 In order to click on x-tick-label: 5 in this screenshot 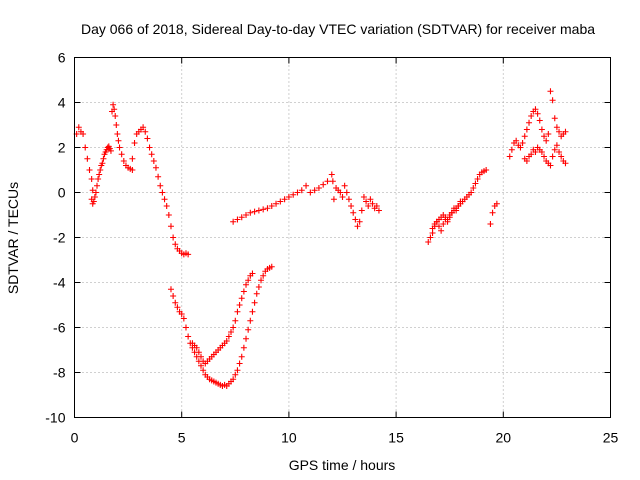, I will do `click(182, 438)`.